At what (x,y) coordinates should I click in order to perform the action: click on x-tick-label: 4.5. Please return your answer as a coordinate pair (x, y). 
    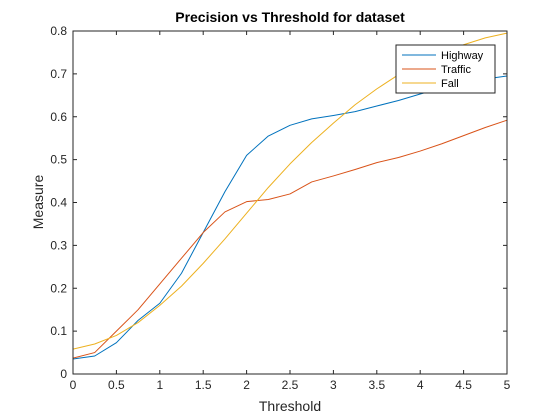
    Looking at the image, I should click on (463, 385).